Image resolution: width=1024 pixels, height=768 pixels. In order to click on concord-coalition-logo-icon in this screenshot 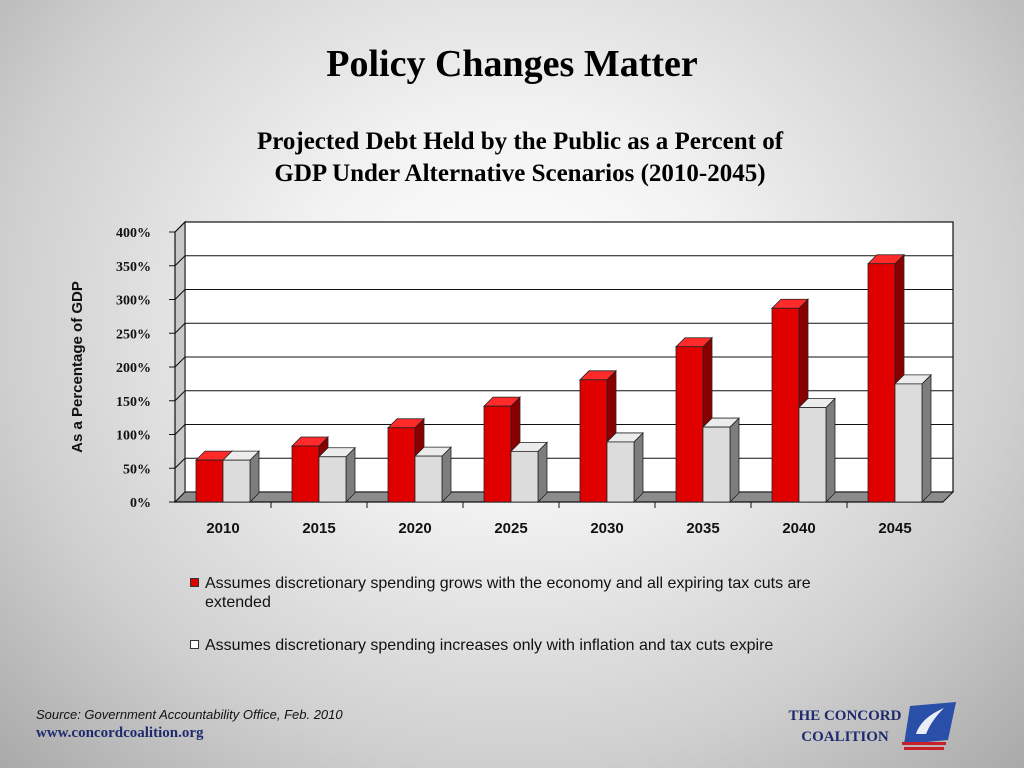, I will do `click(929, 726)`.